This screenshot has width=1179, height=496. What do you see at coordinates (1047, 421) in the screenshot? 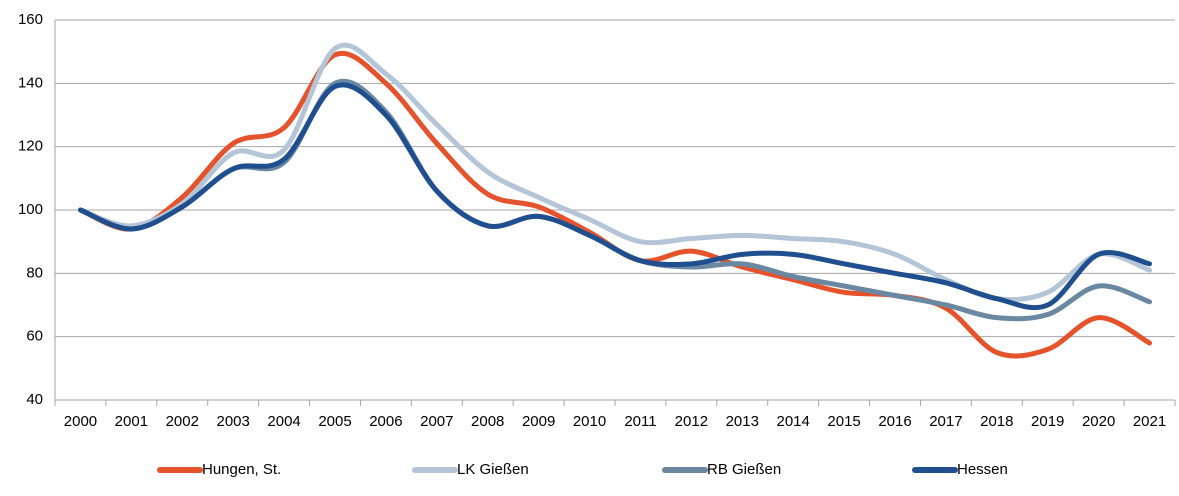
I see `x-tick-label: 2019` at bounding box center [1047, 421].